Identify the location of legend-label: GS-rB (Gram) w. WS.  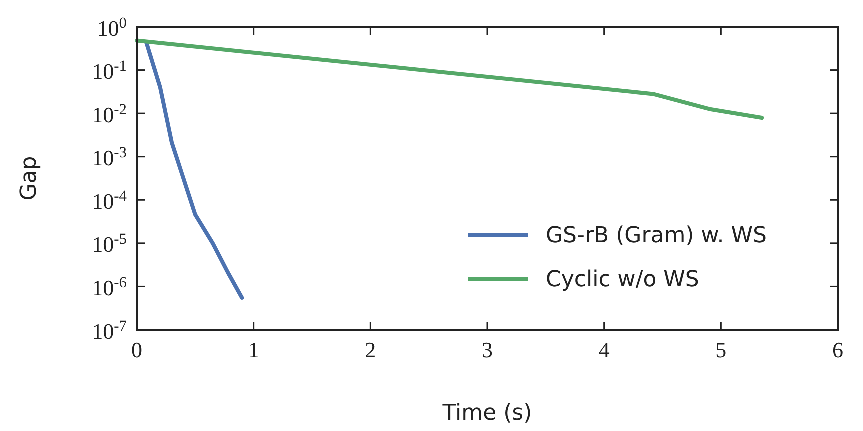
(656, 236).